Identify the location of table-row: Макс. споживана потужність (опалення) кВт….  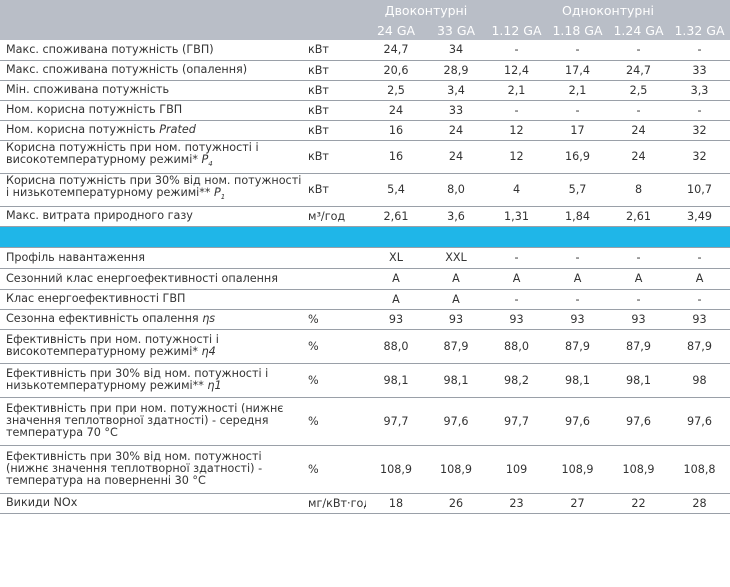
(365, 70).